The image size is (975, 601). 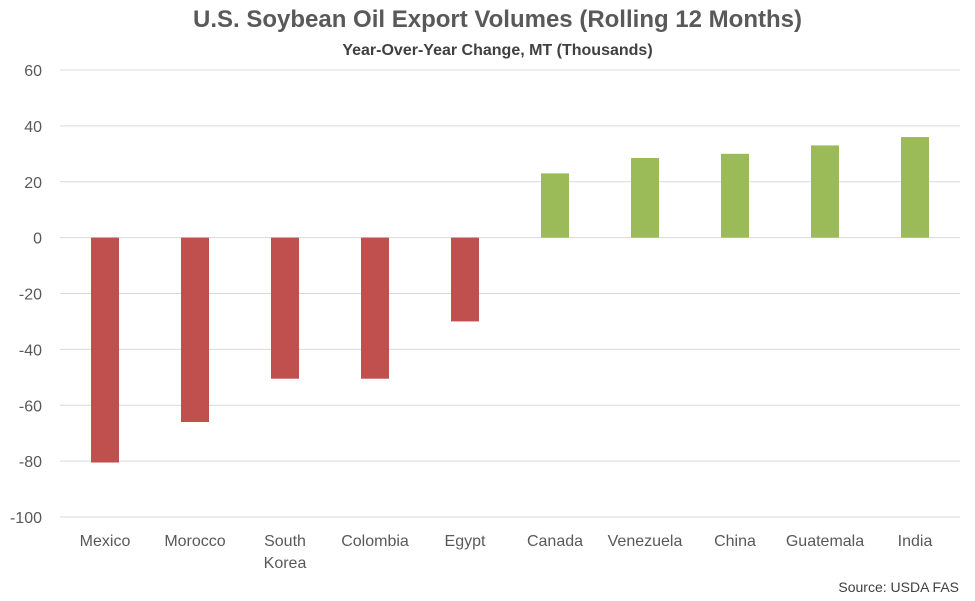 What do you see at coordinates (30, 406) in the screenshot?
I see `y-tick-label: -60` at bounding box center [30, 406].